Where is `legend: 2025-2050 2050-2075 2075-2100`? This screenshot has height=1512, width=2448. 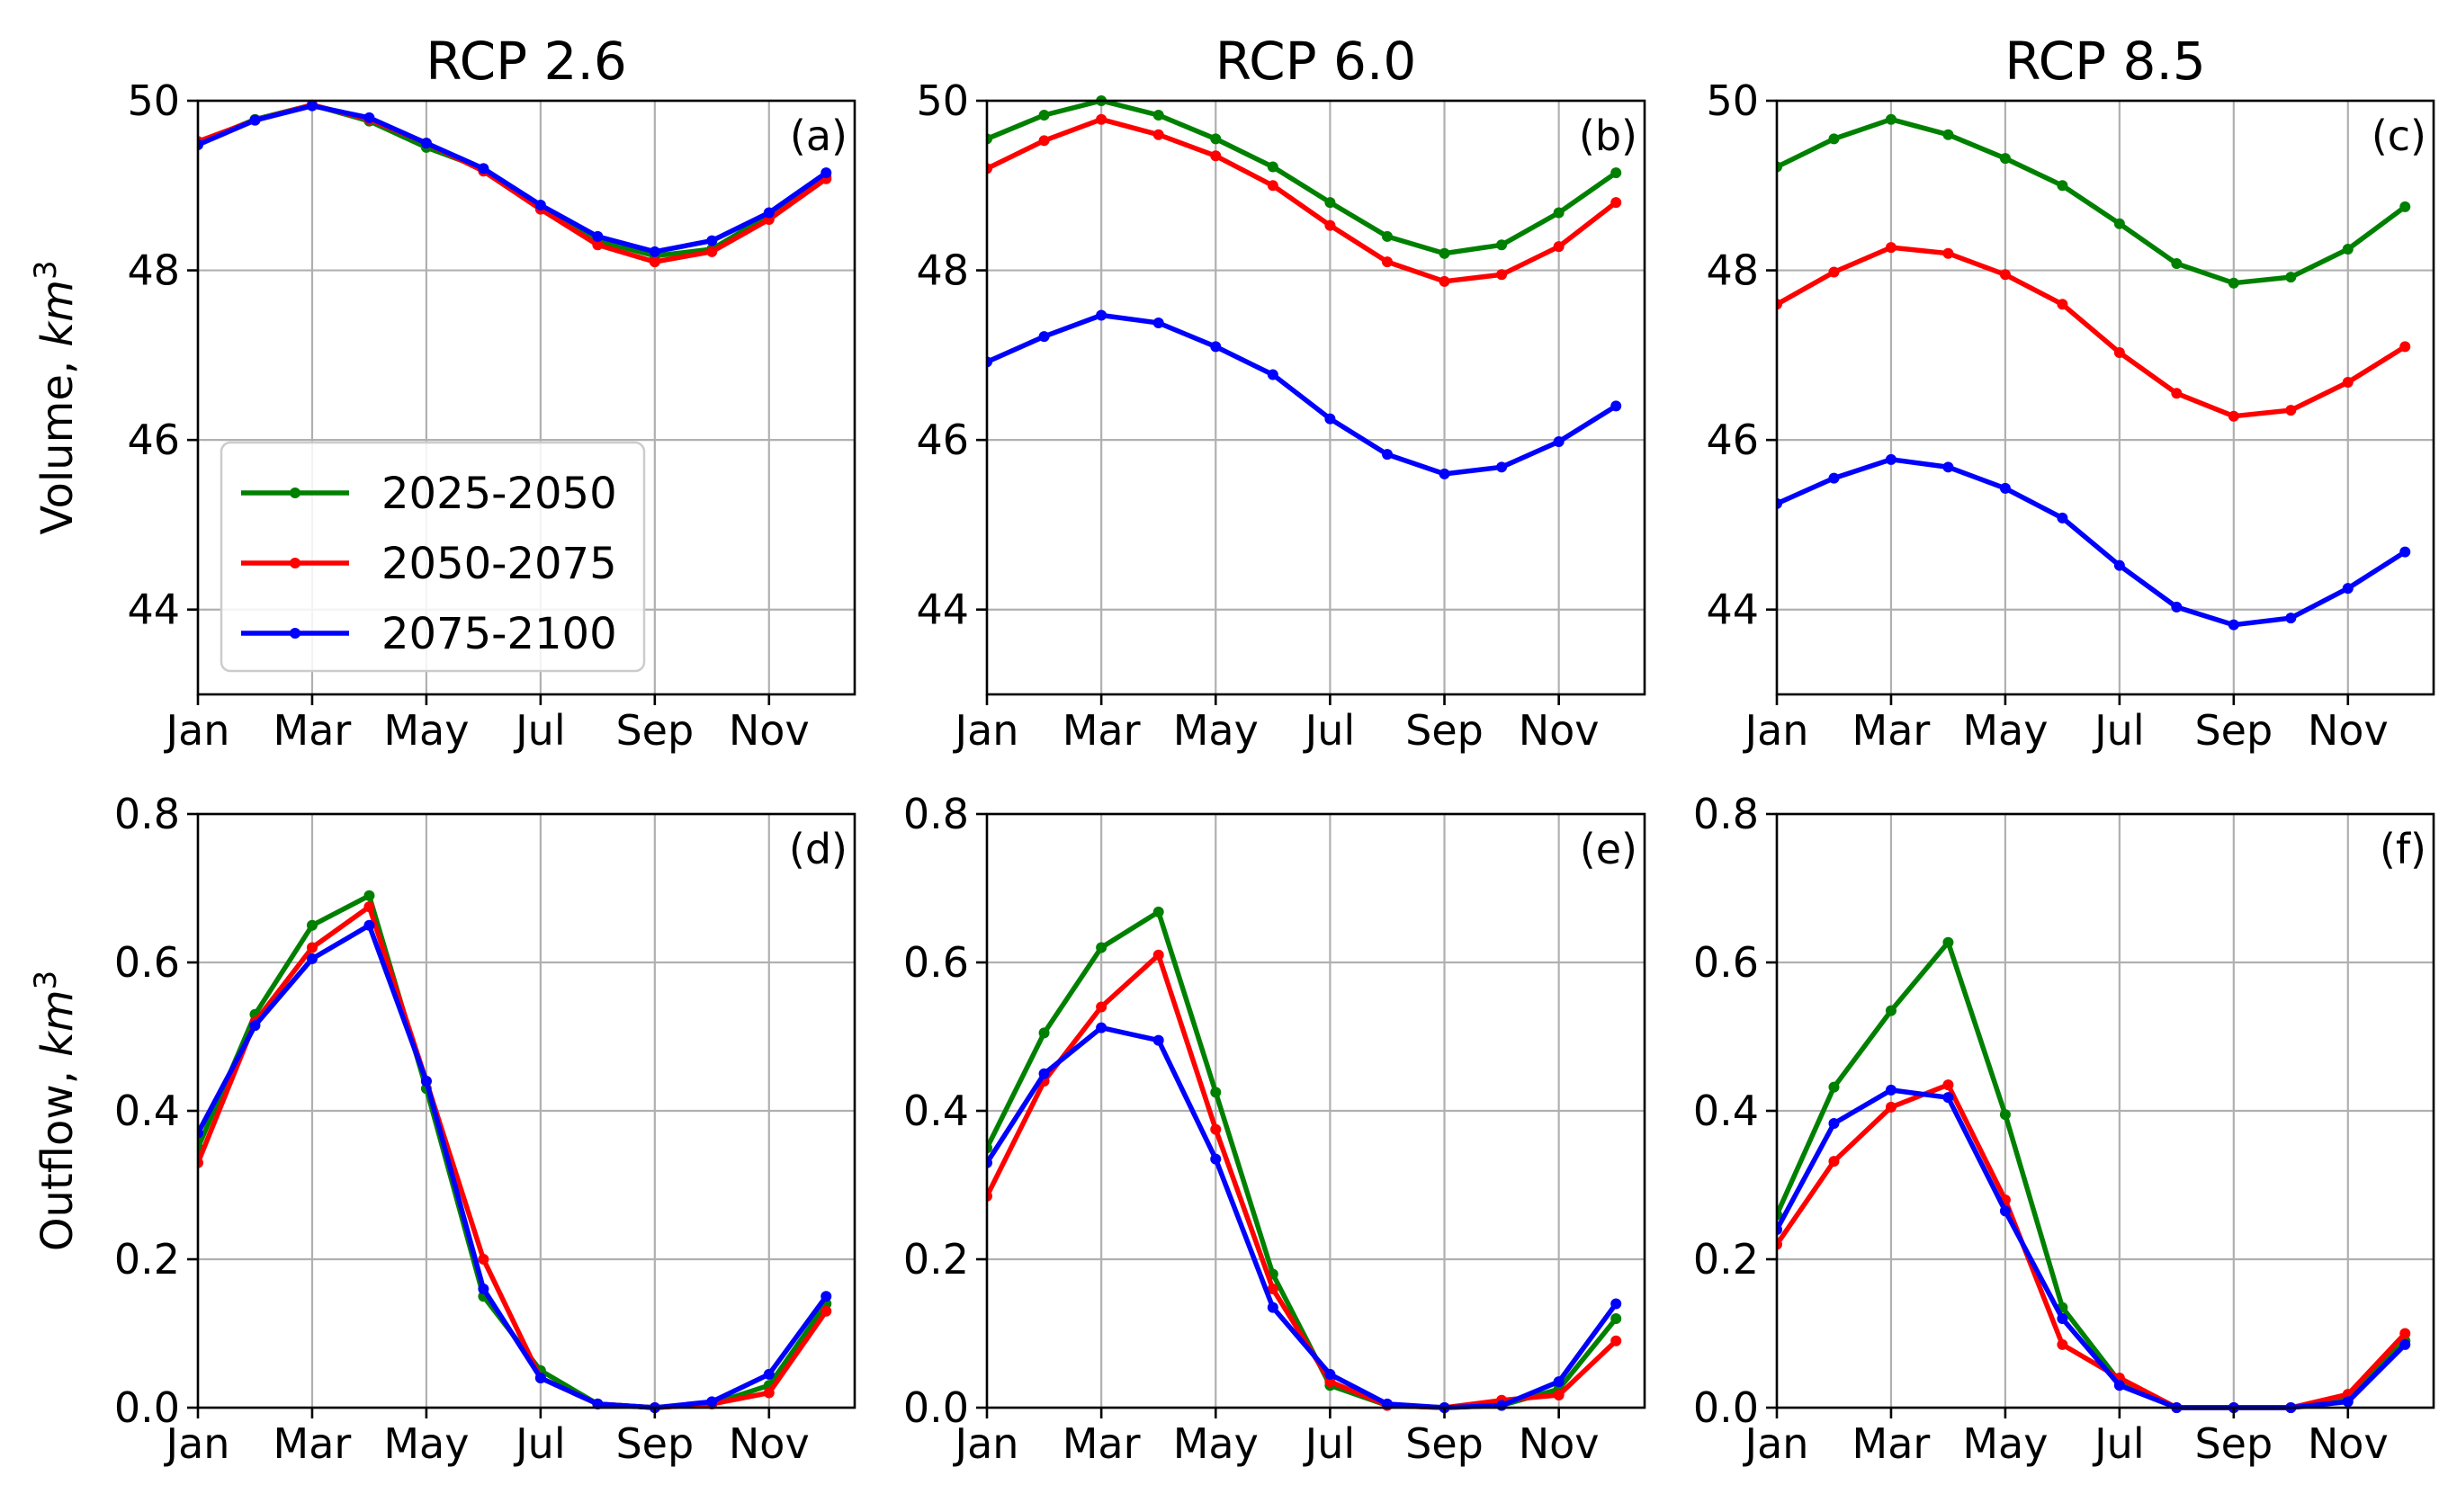 legend: 2025-2050 2050-2075 2075-2100 is located at coordinates (433, 557).